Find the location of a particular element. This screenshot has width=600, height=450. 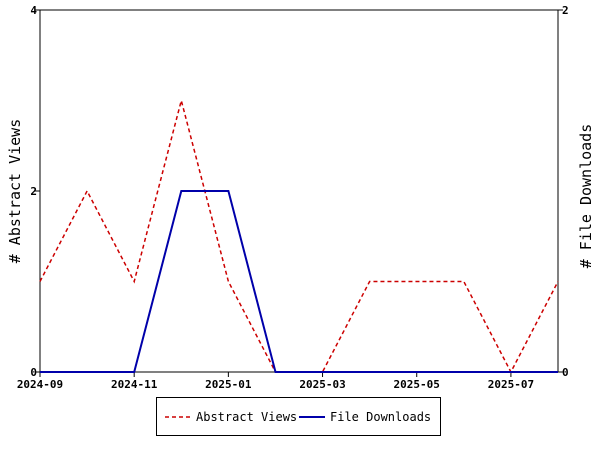

left-y-tick-label: 0 is located at coordinates (33, 372).